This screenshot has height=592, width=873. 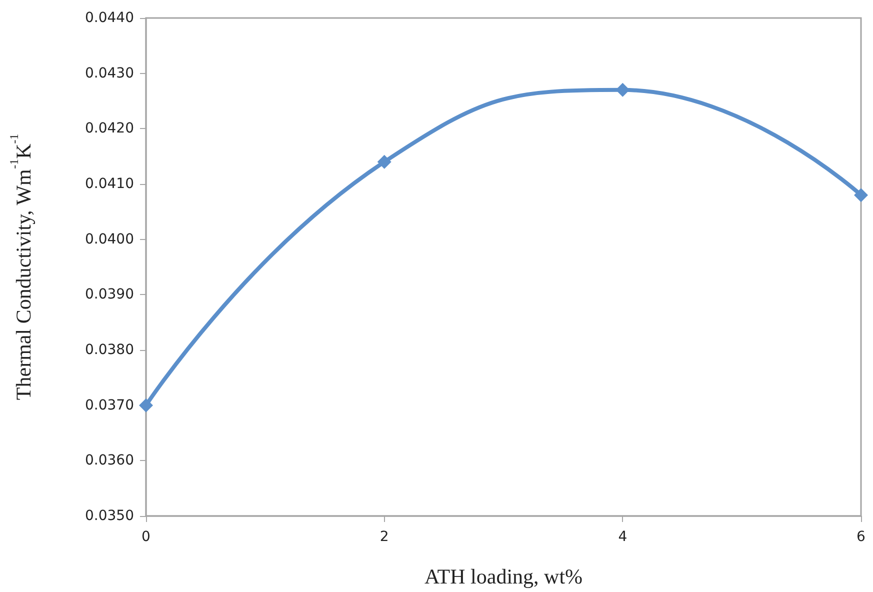 What do you see at coordinates (109, 294) in the screenshot?
I see `y-tick-label: 0.0390` at bounding box center [109, 294].